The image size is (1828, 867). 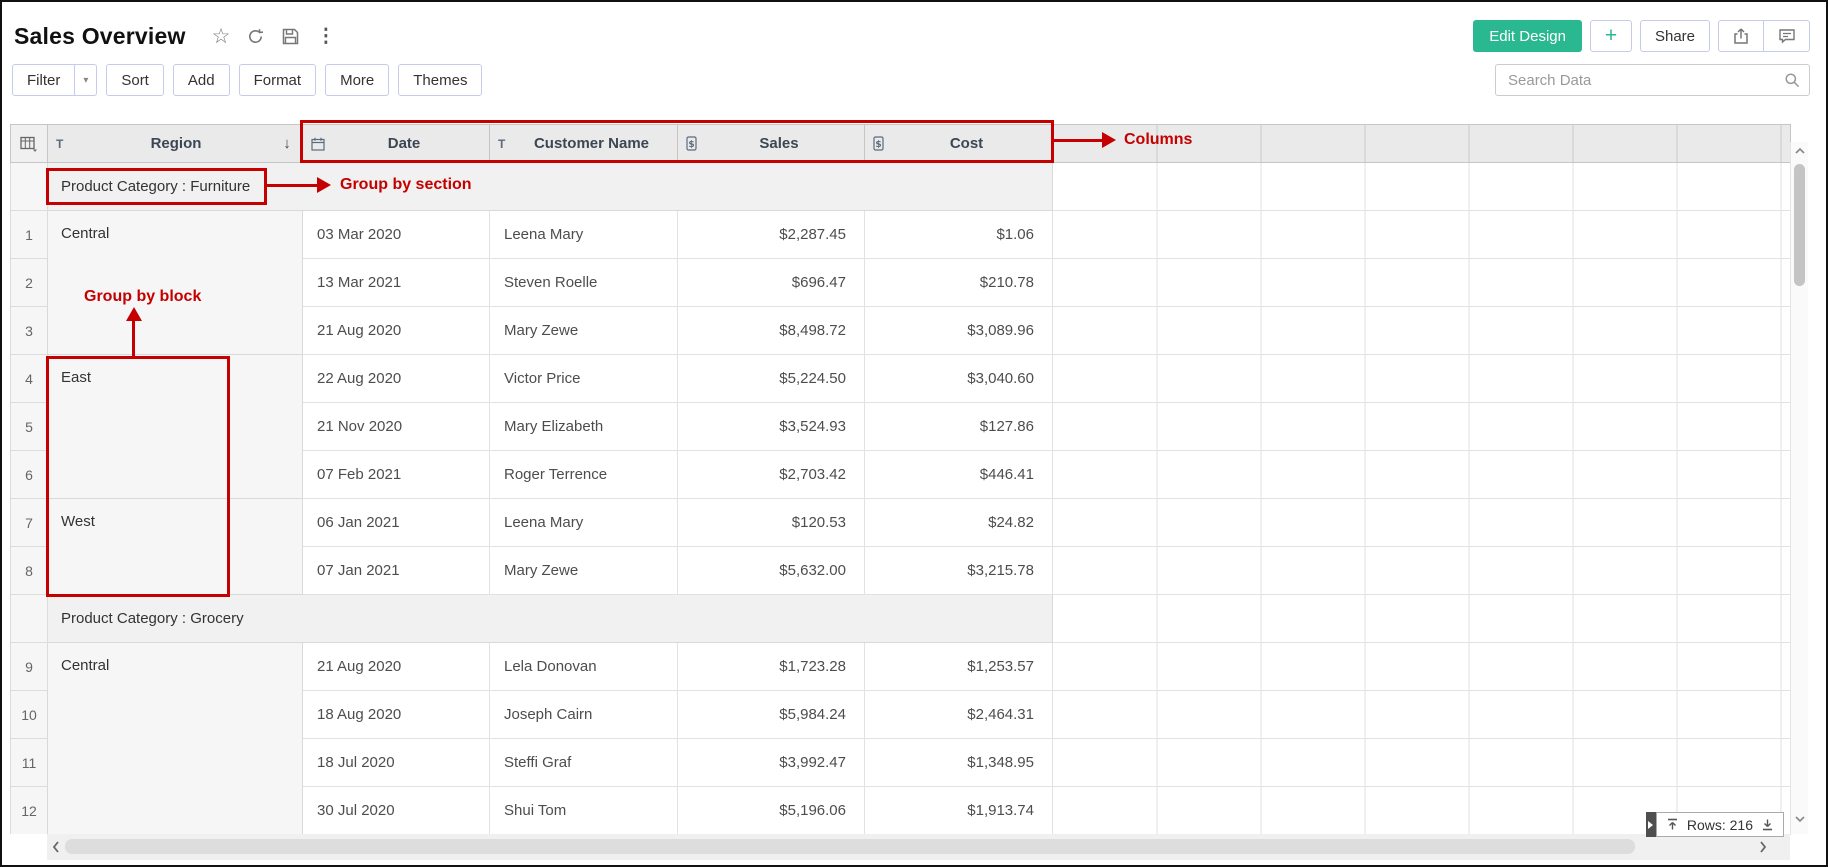 I want to click on row-number: 1, so click(x=29, y=234).